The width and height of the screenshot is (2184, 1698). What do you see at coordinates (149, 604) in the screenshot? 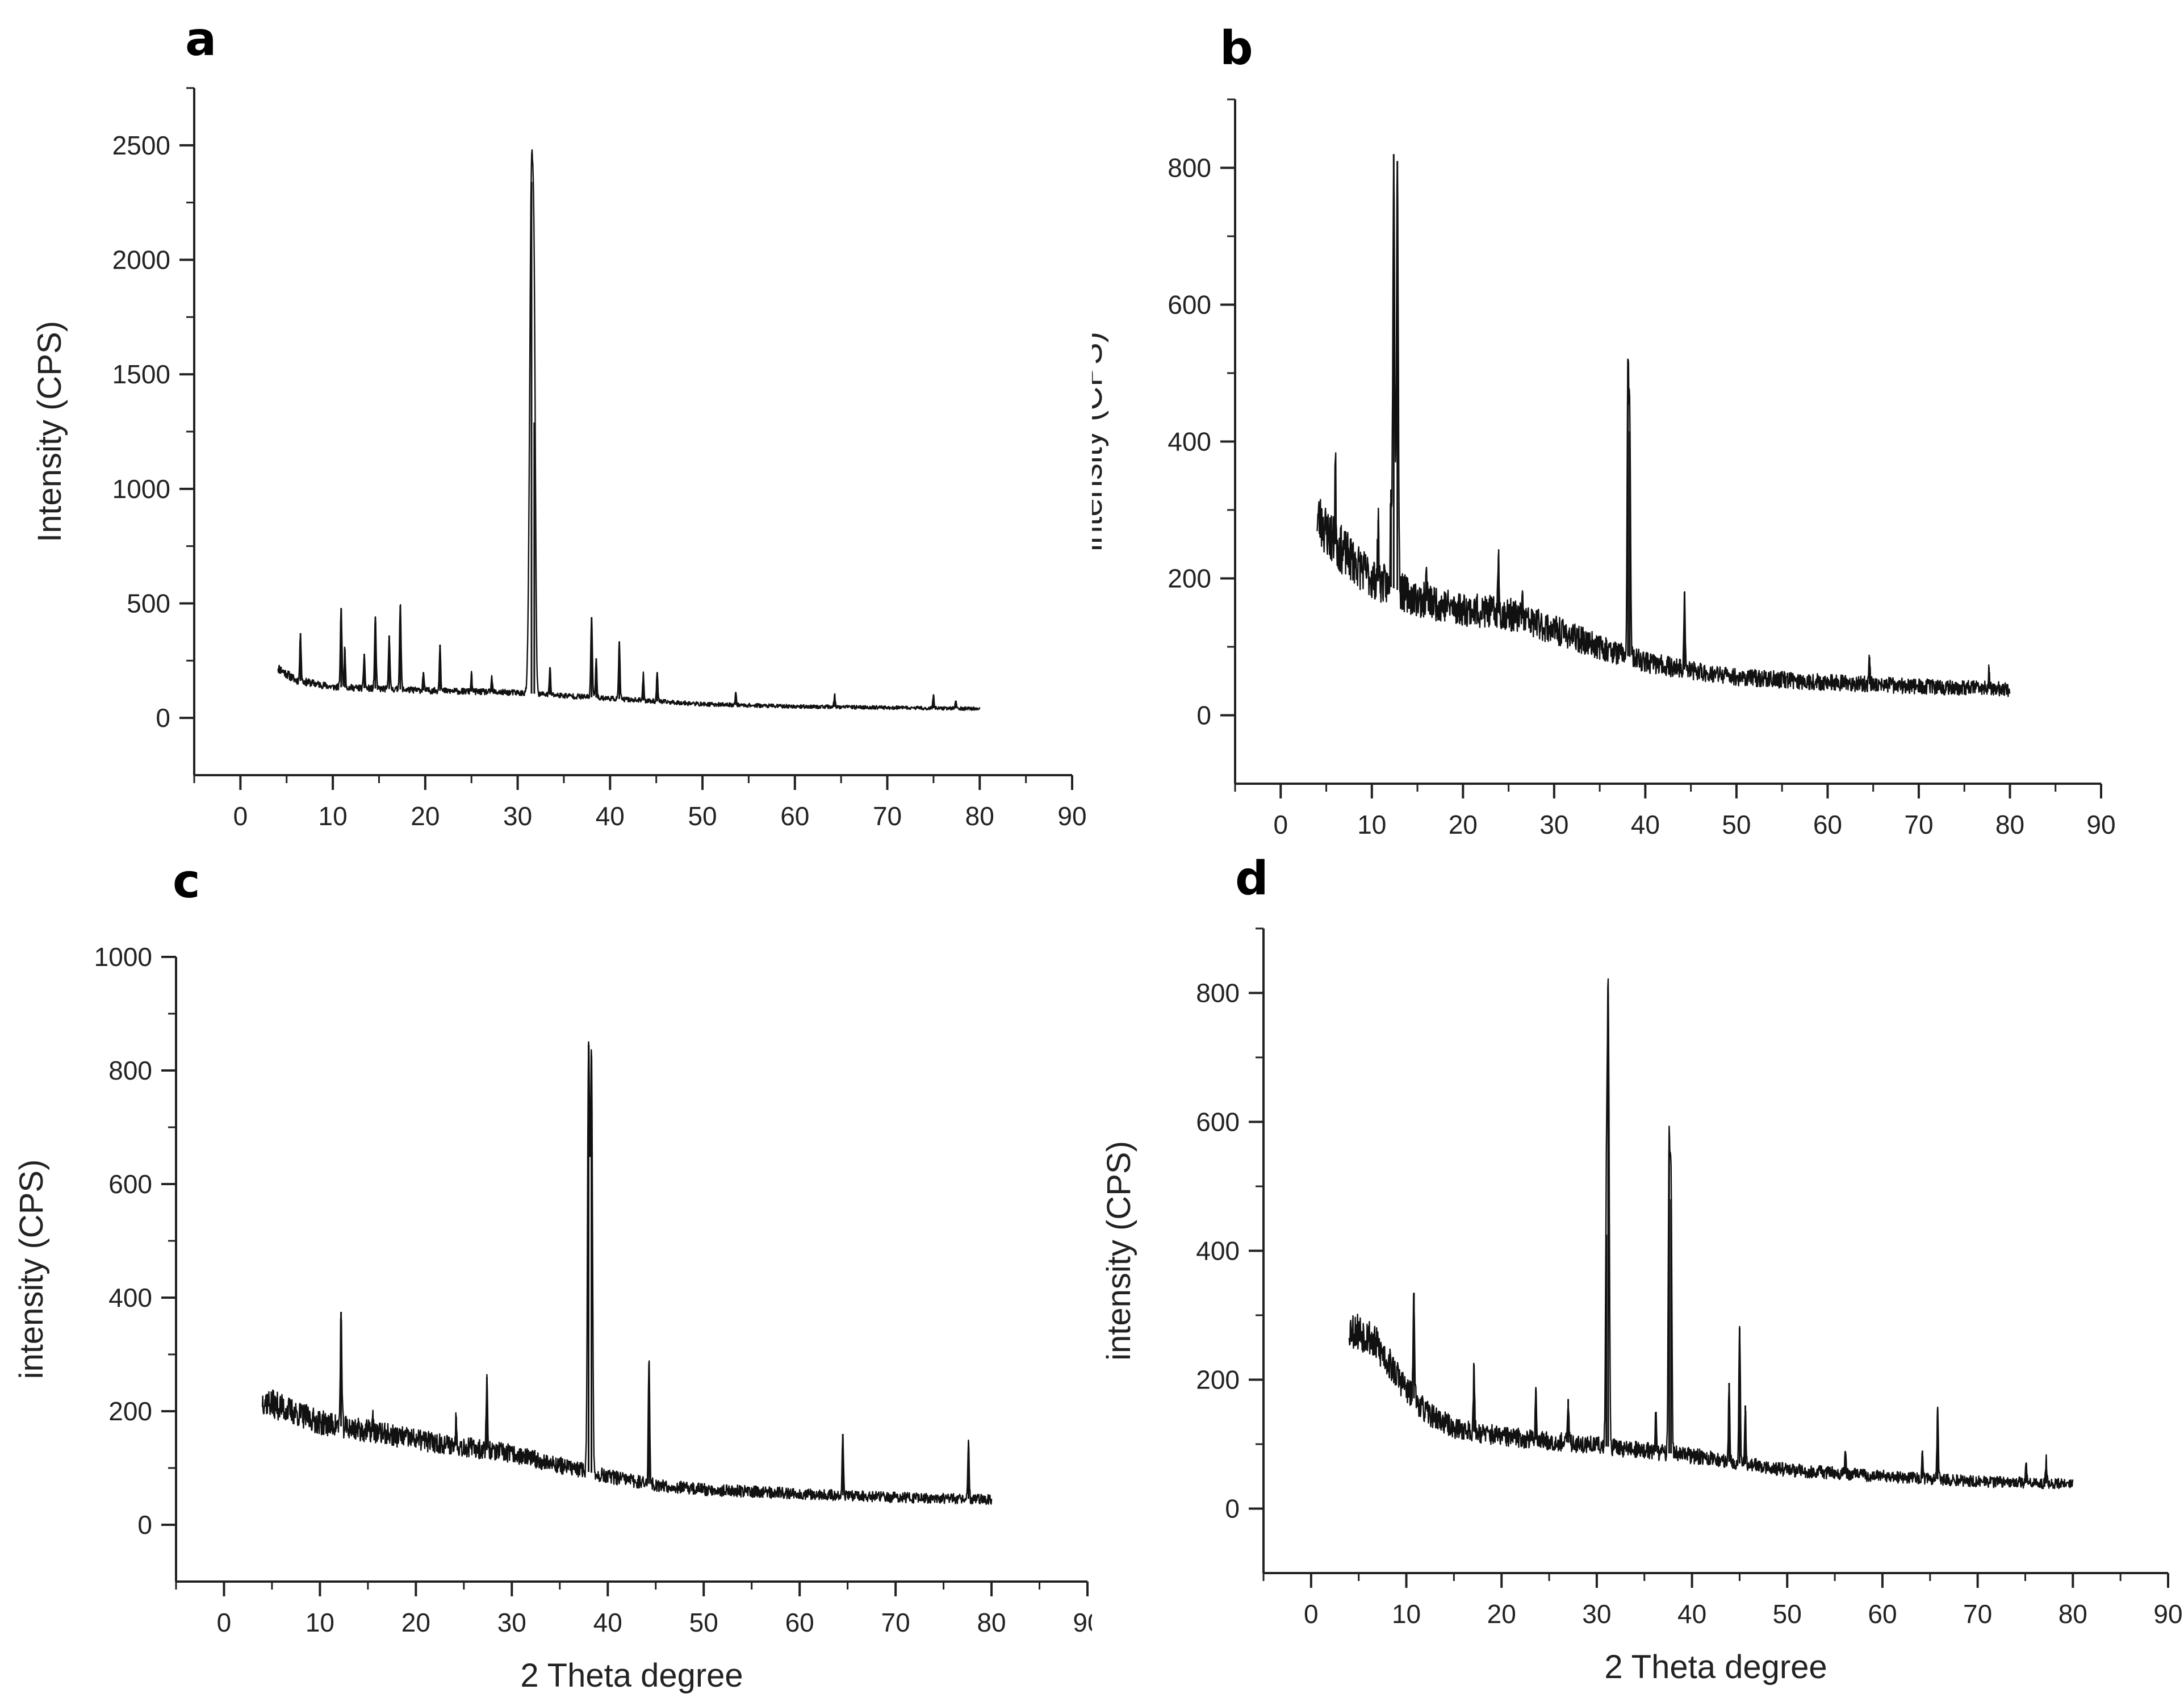
I see `y-tick-label: 500` at bounding box center [149, 604].